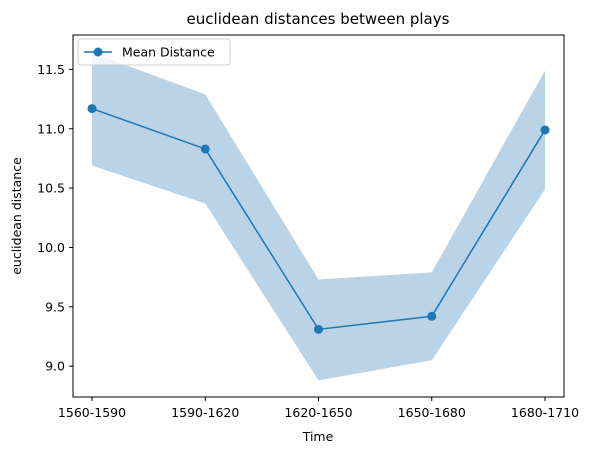 Image resolution: width=591 pixels, height=455 pixels. Describe the element at coordinates (51, 69) in the screenshot. I see `y-tick-label: 11.5` at that location.